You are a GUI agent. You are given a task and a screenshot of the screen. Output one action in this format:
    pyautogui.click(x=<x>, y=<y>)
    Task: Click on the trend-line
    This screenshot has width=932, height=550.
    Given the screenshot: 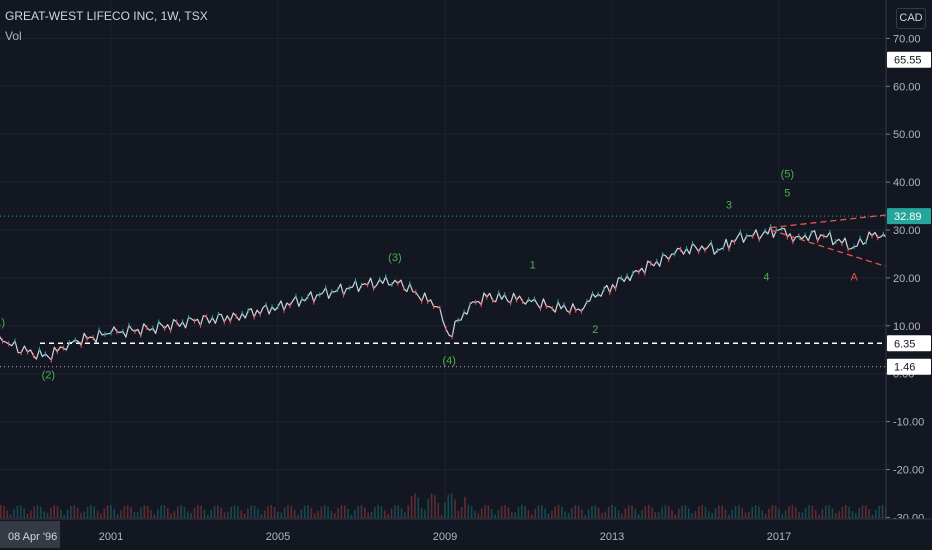 What is the action you would take?
    pyautogui.click(x=851, y=255)
    